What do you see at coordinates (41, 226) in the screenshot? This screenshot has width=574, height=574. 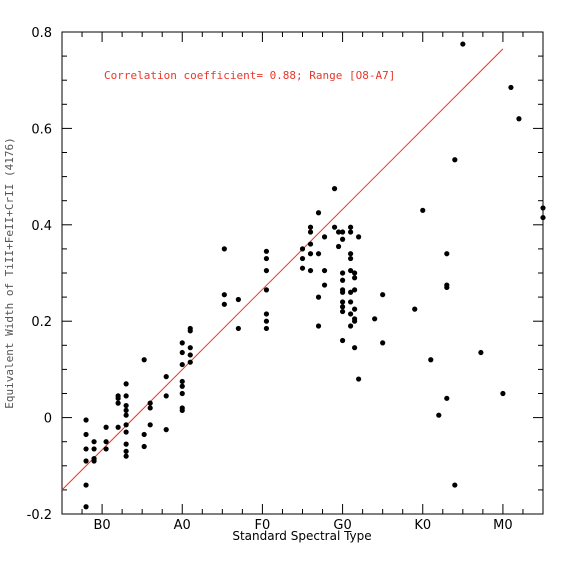 I see `y-tick-label: 0.4` at bounding box center [41, 226].